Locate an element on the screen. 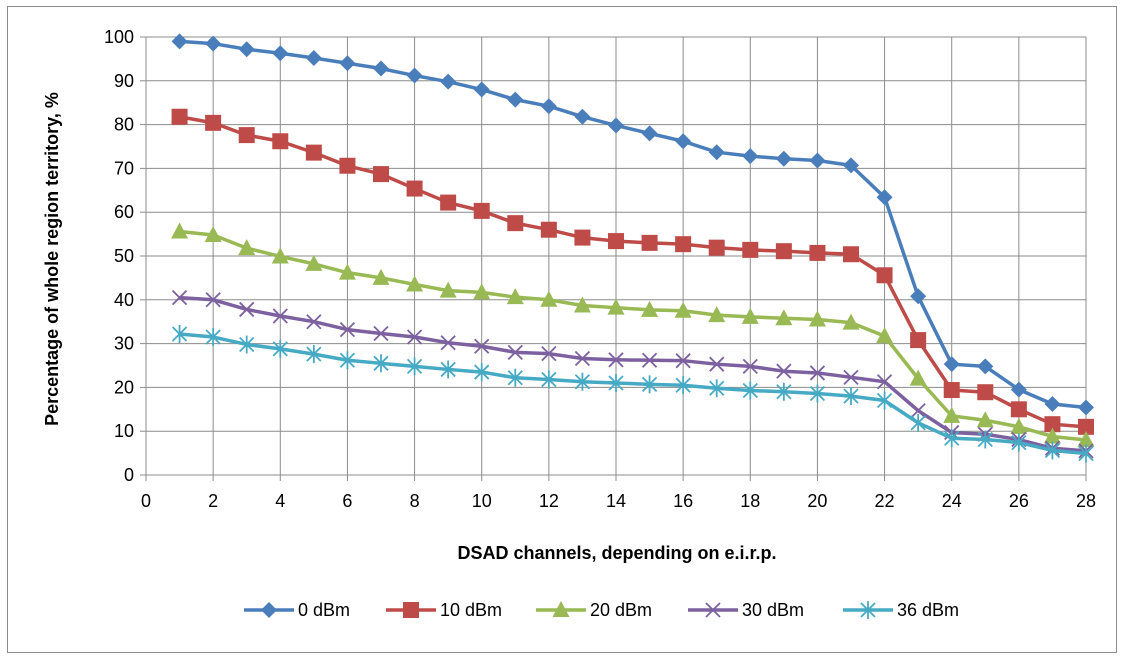 The height and width of the screenshot is (659, 1123). legend-label: 36 dBm is located at coordinates (928, 610).